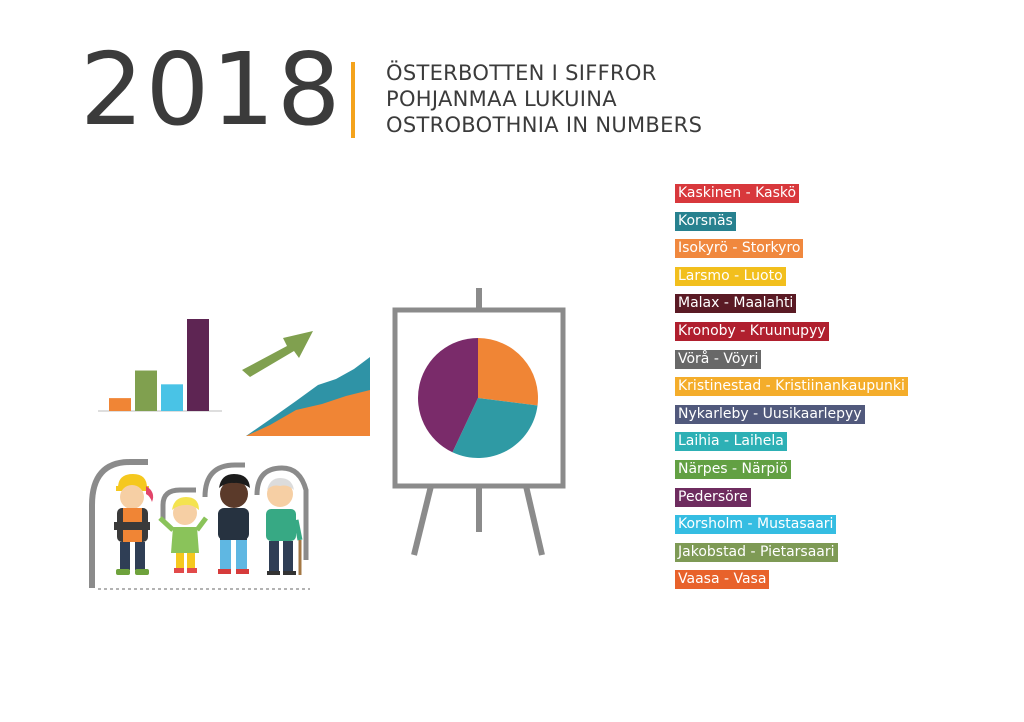 Image resolution: width=1024 pixels, height=722 pixels. Describe the element at coordinates (211, 89) in the screenshot. I see `year-heading: 2018` at that location.